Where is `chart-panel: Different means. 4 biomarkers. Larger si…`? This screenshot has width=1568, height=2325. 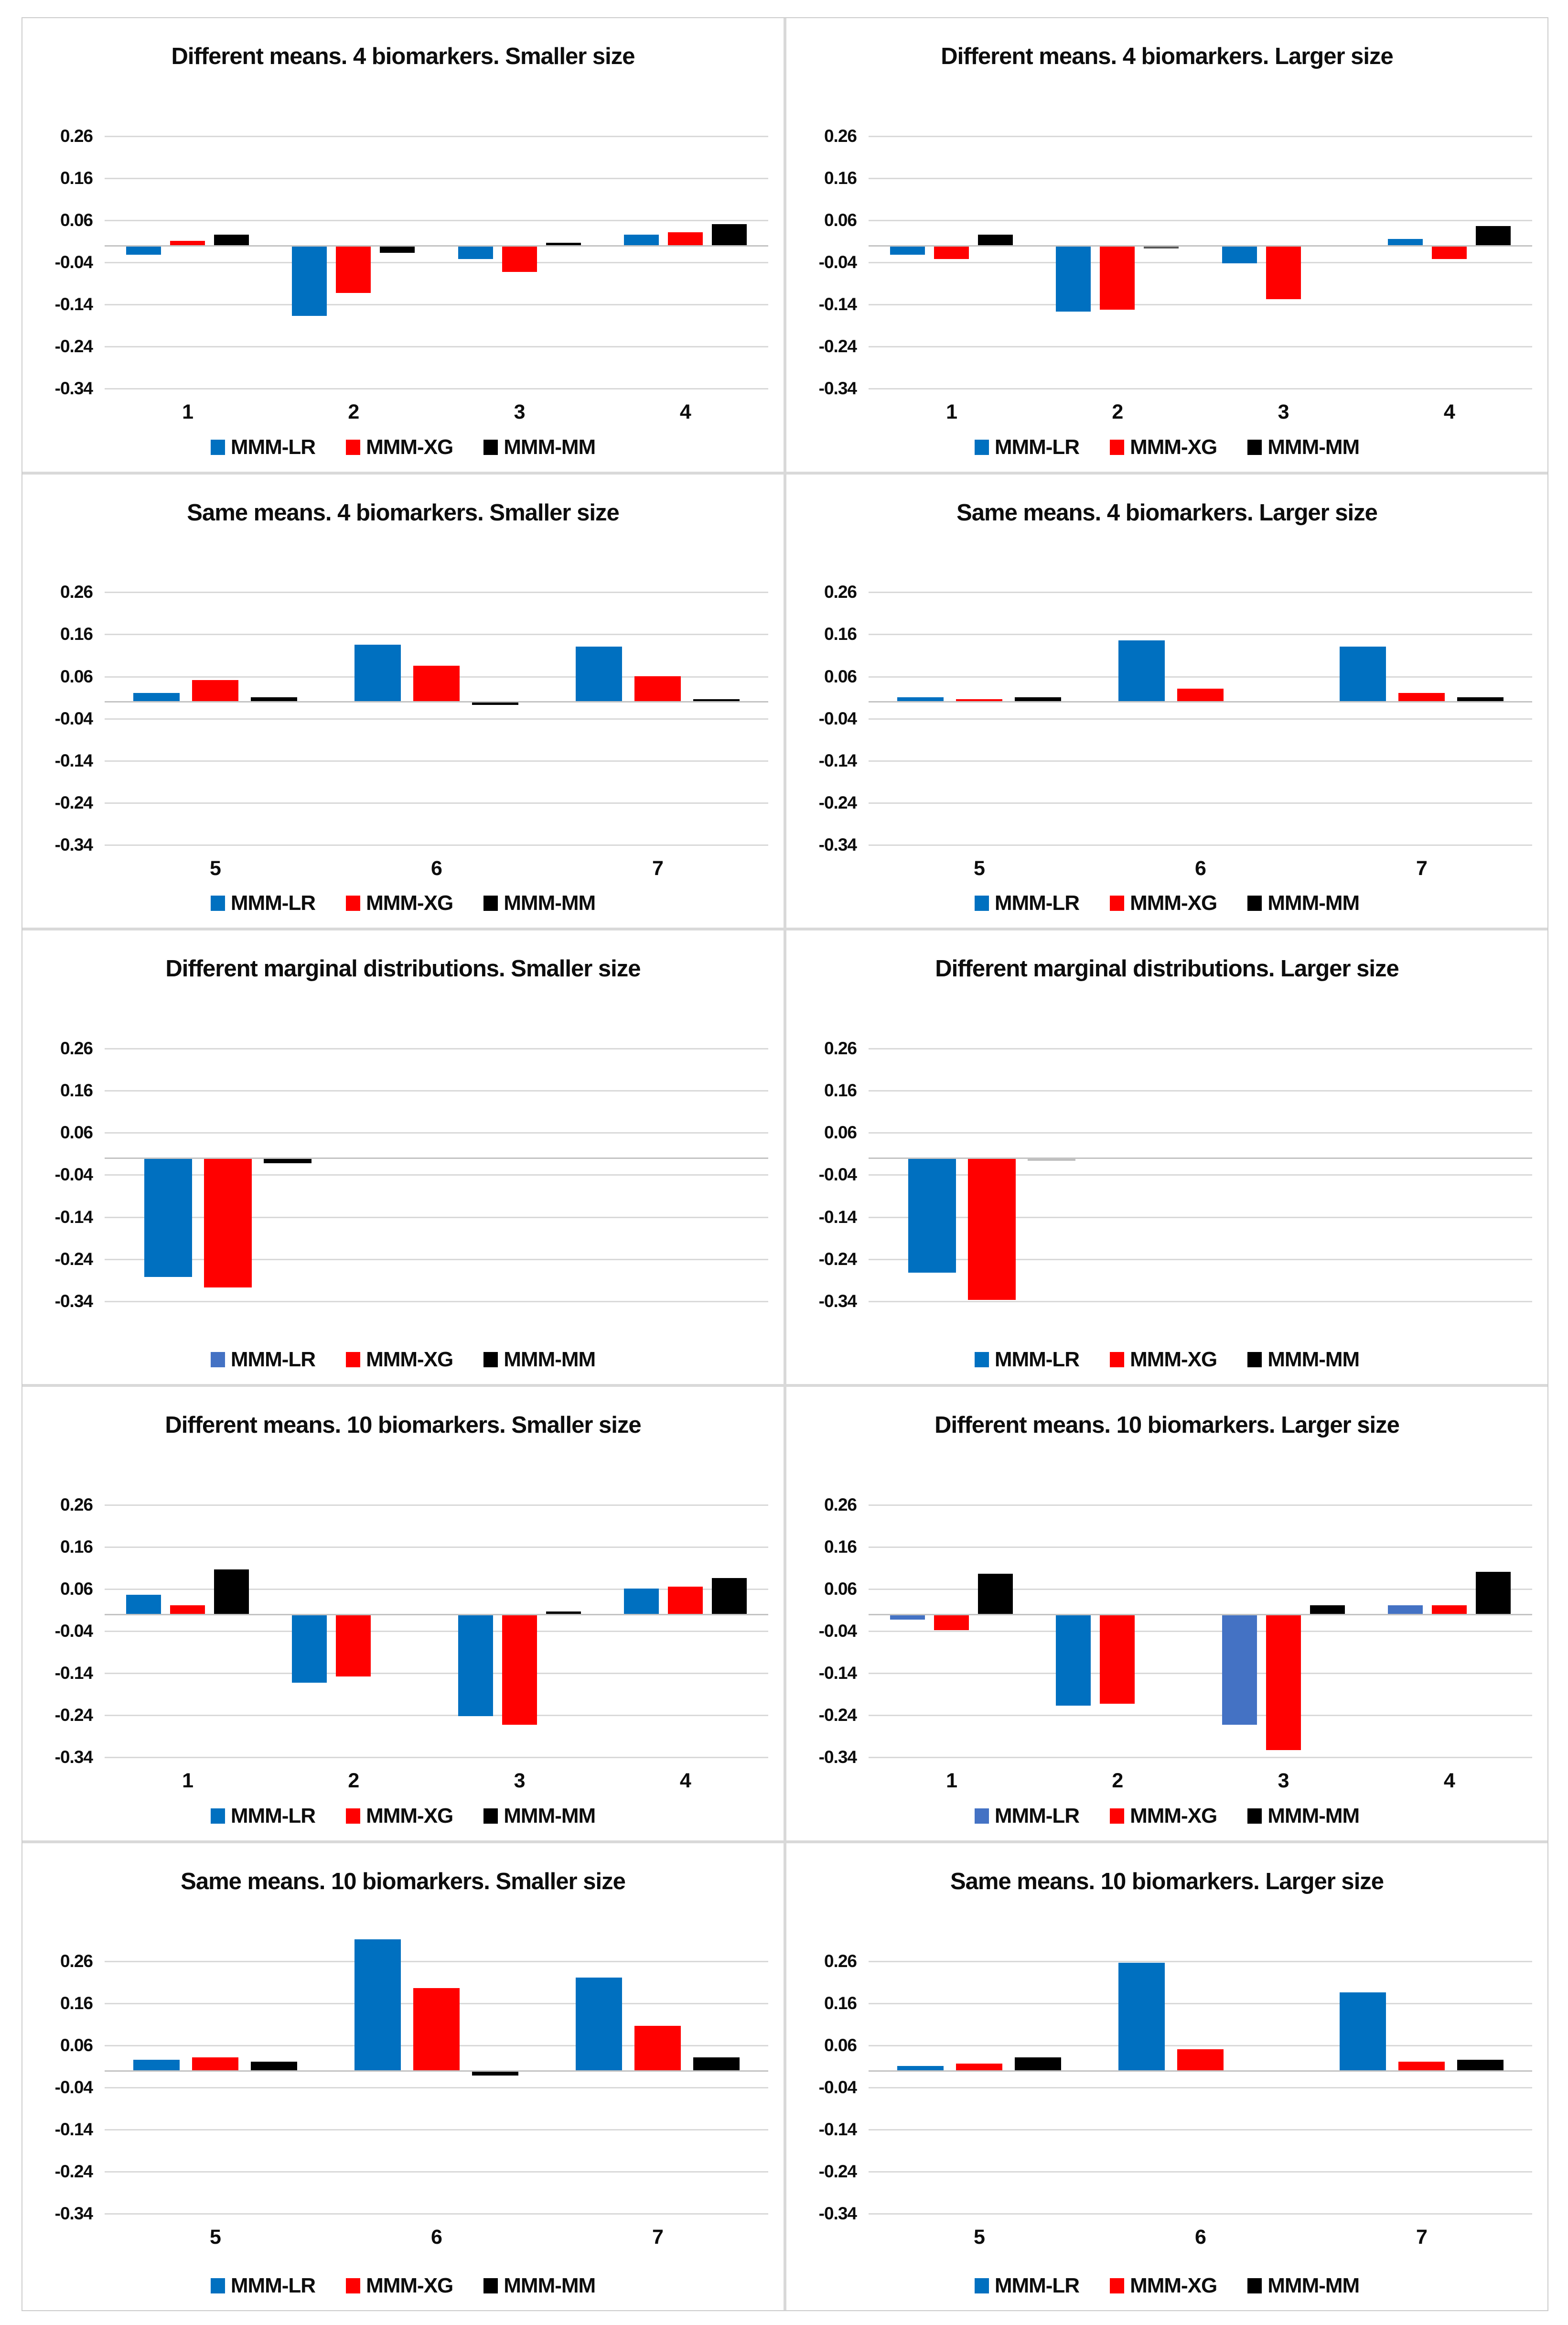
chart-panel: Different means. 4 biomarkers. Larger si… is located at coordinates (1166, 245).